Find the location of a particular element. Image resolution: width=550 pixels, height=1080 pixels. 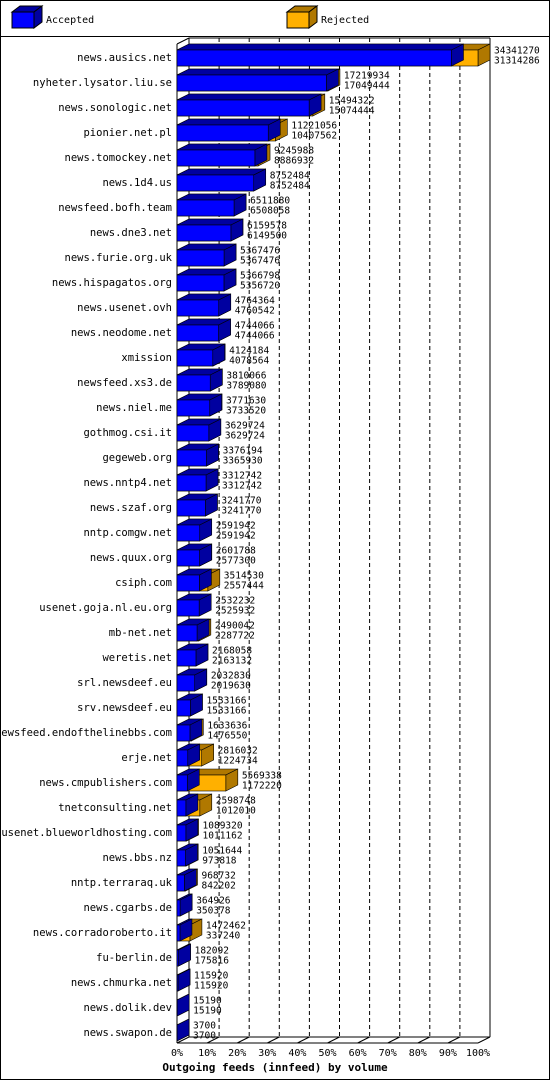

category-label: news.tomockey.net is located at coordinates (118, 158).